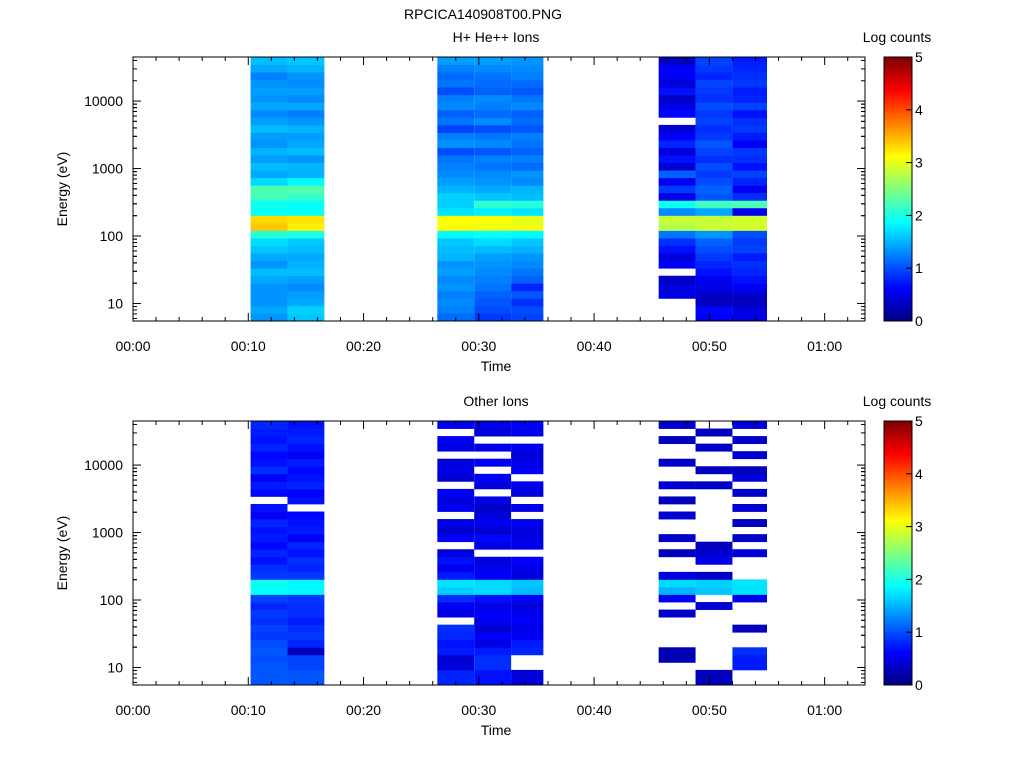  What do you see at coordinates (62, 189) in the screenshot?
I see `y-axis-label: Energy (eV)` at bounding box center [62, 189].